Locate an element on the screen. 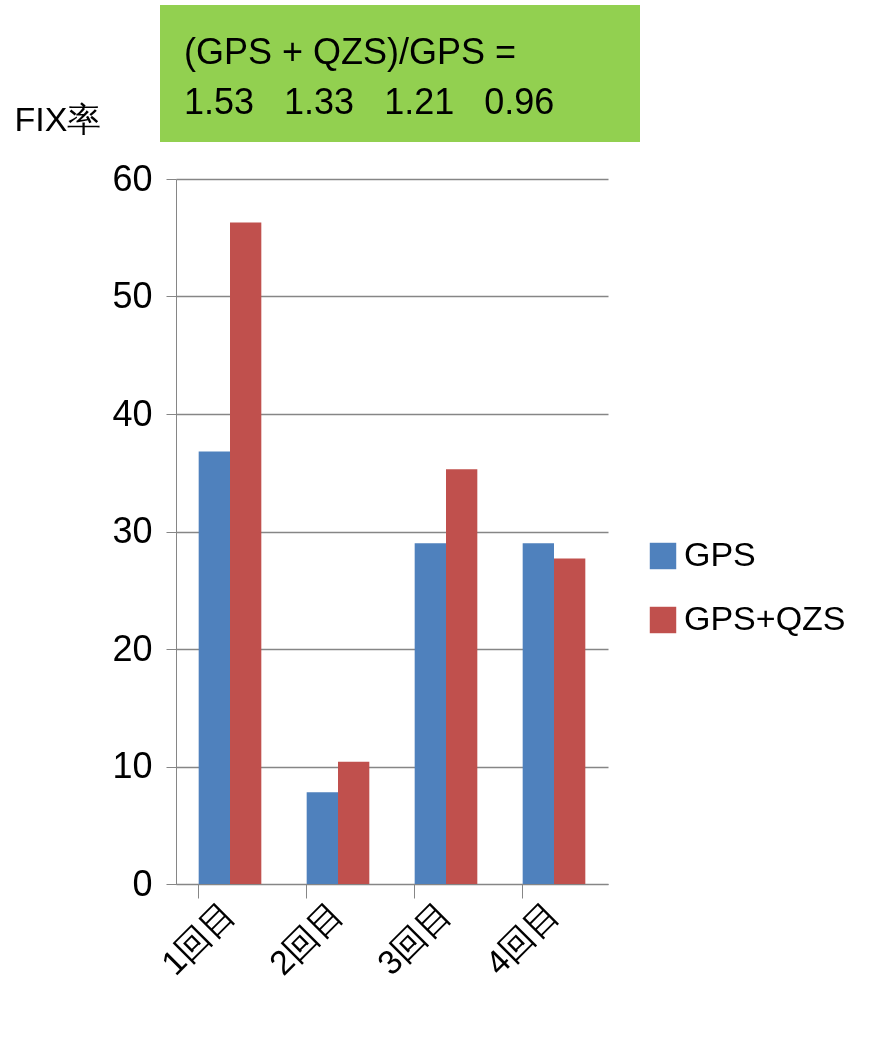  legend-label: GPS+QZS is located at coordinates (765, 618).